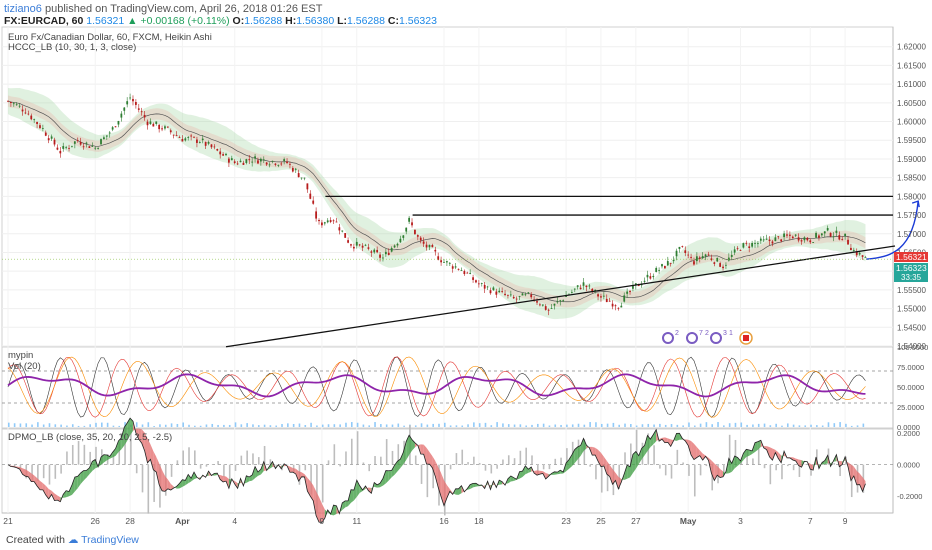 The image size is (932, 550). Describe the element at coordinates (24, 366) in the screenshot. I see `mypin-volume-label: Vol (20)` at that location.